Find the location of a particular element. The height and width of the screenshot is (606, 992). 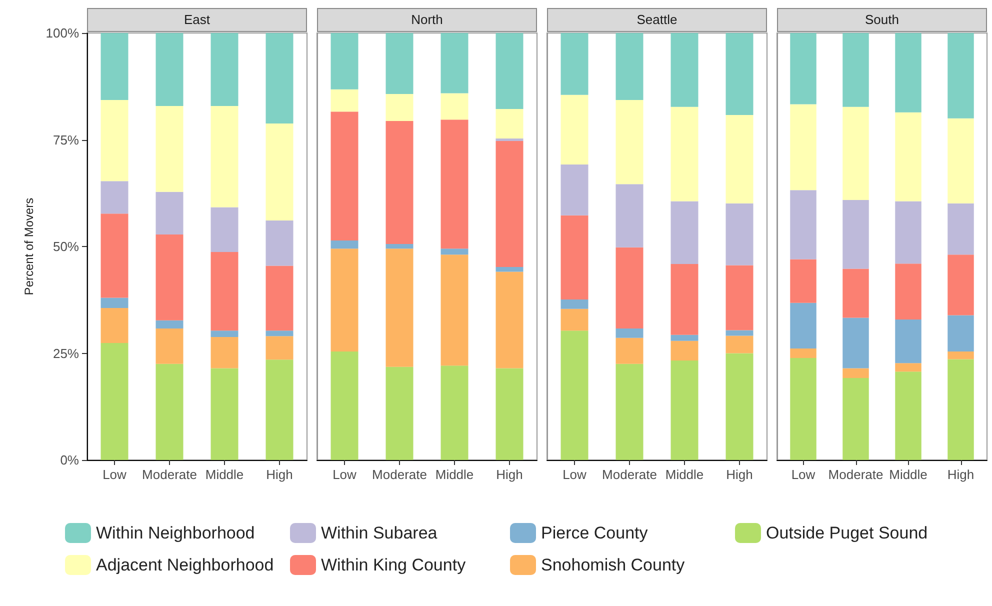

legend-label: Snohomish County is located at coordinates (613, 565).